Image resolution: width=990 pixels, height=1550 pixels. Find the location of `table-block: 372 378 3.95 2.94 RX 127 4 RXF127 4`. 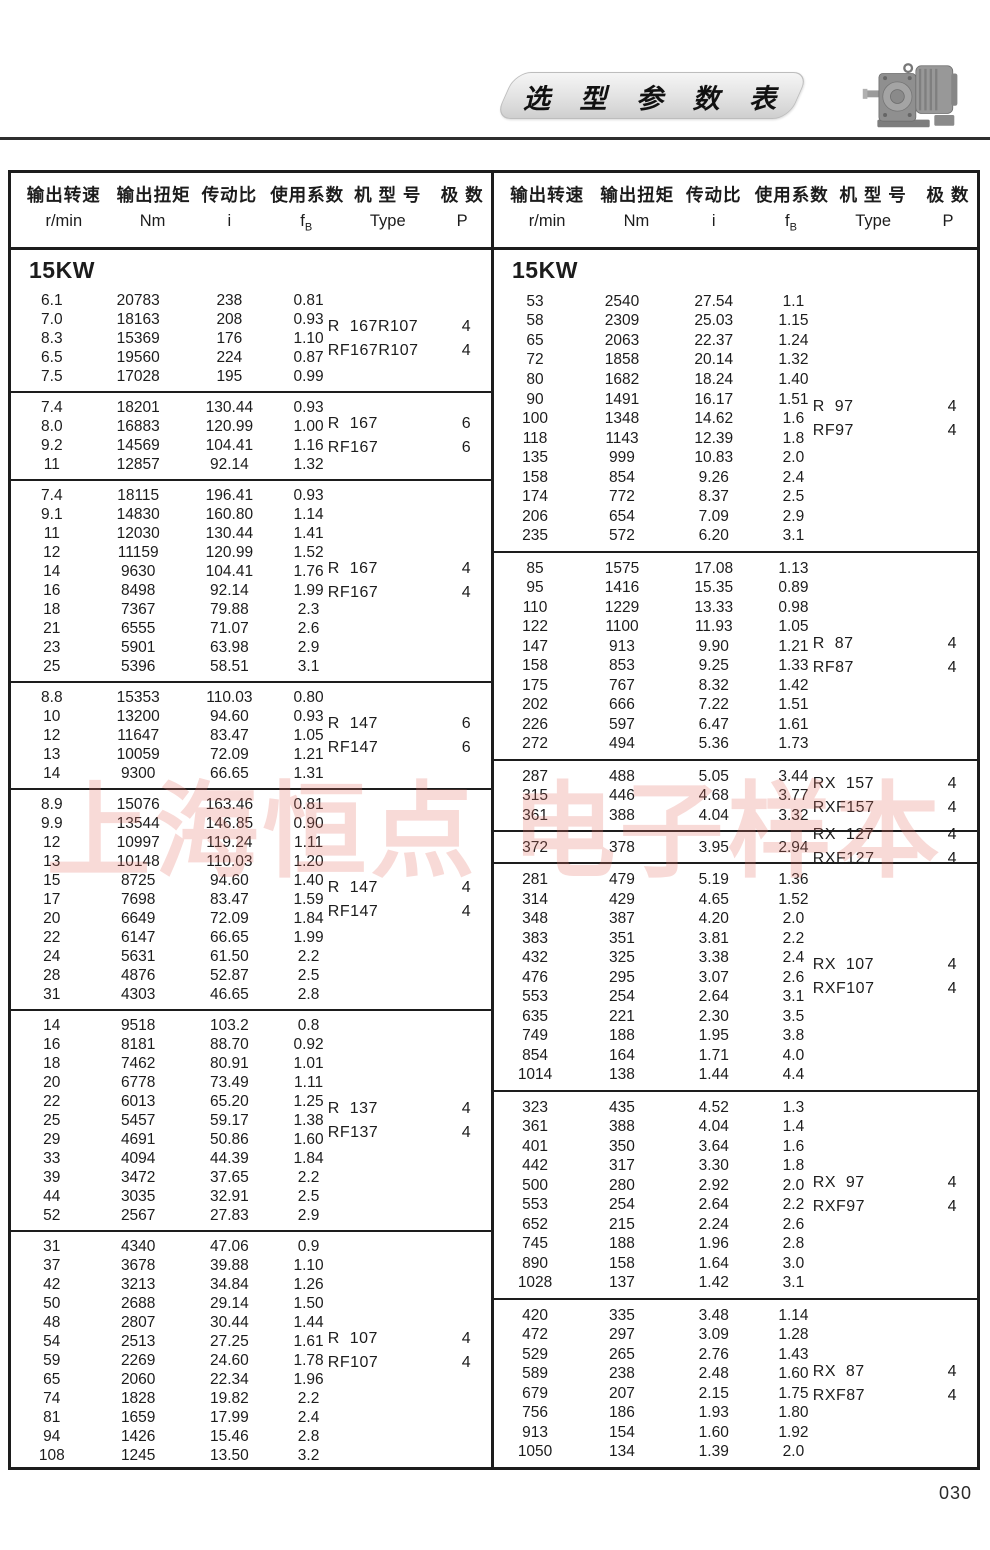

table-block: 372 378 3.95 2.94 RX 127 4 RXF127 4 is located at coordinates (735, 846).